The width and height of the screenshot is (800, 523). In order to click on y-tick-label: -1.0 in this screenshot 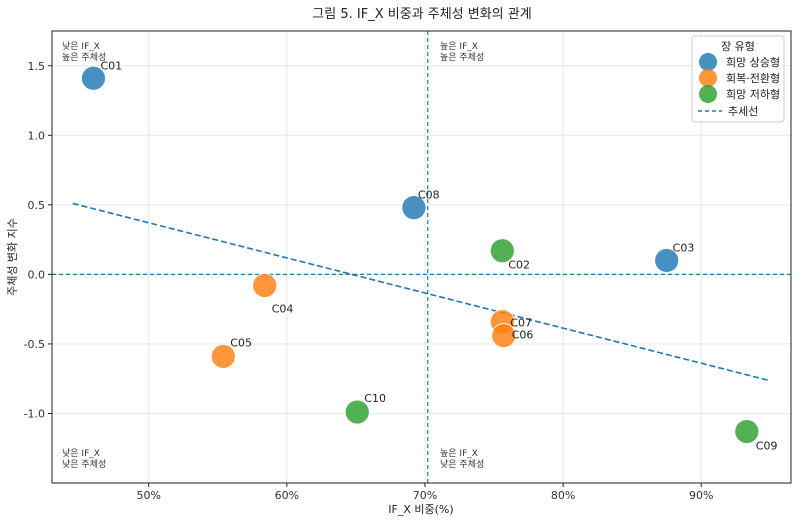, I will do `click(34, 413)`.